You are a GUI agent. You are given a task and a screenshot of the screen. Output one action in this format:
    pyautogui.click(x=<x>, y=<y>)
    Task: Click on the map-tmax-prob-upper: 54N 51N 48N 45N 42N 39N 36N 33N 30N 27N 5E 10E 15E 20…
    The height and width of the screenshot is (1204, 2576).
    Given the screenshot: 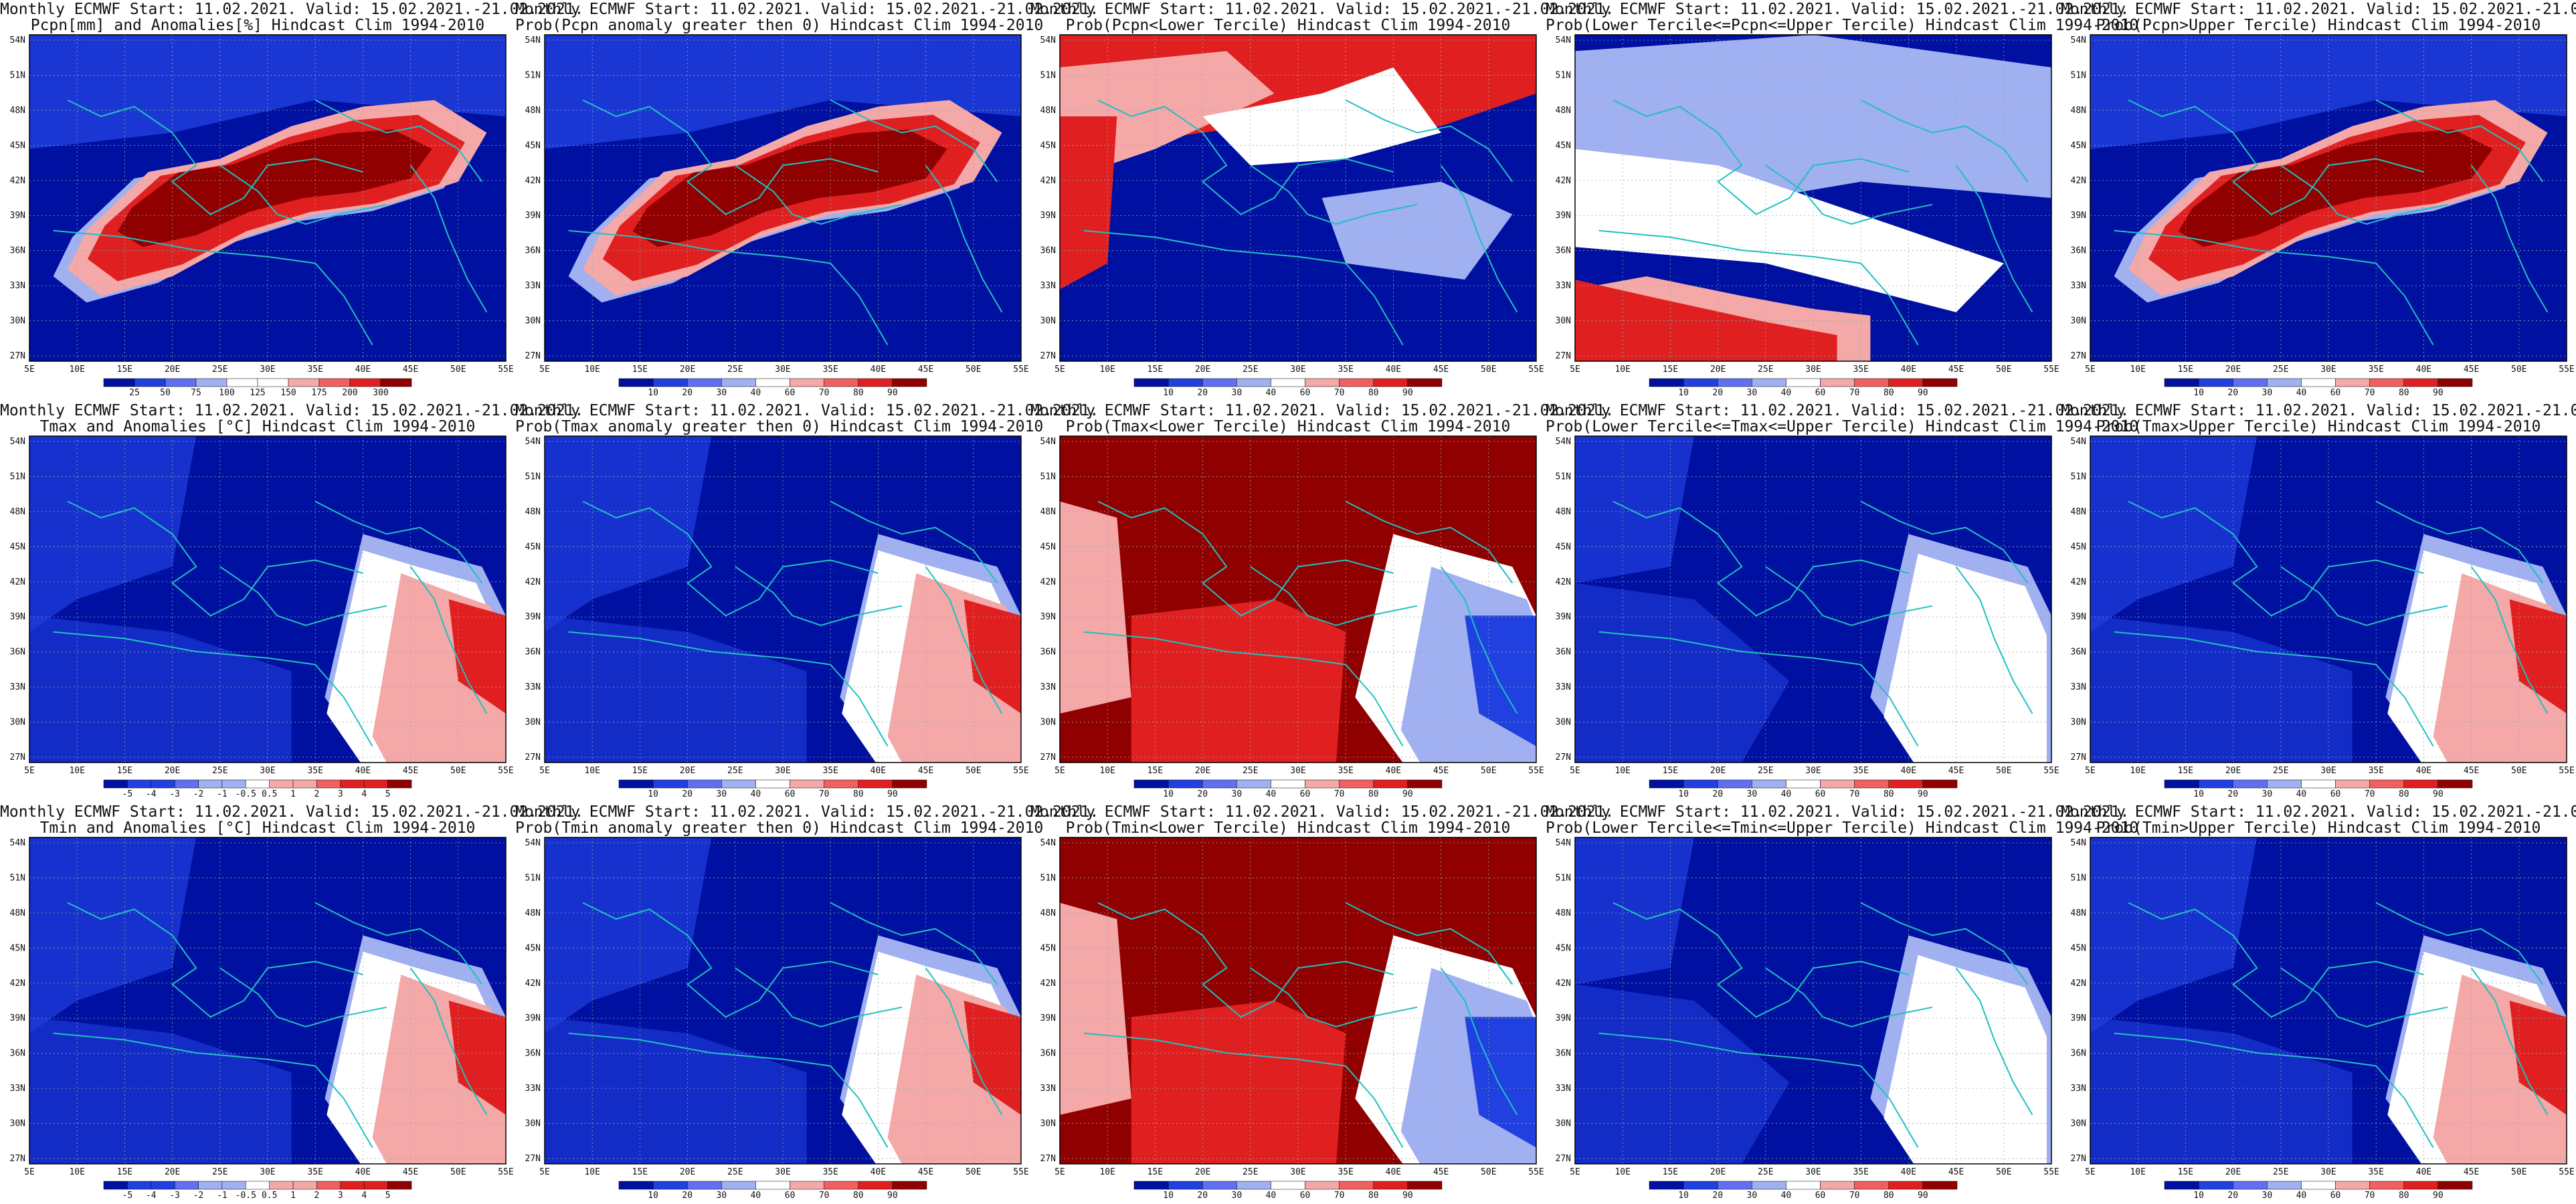 What is the action you would take?
    pyautogui.click(x=2323, y=617)
    